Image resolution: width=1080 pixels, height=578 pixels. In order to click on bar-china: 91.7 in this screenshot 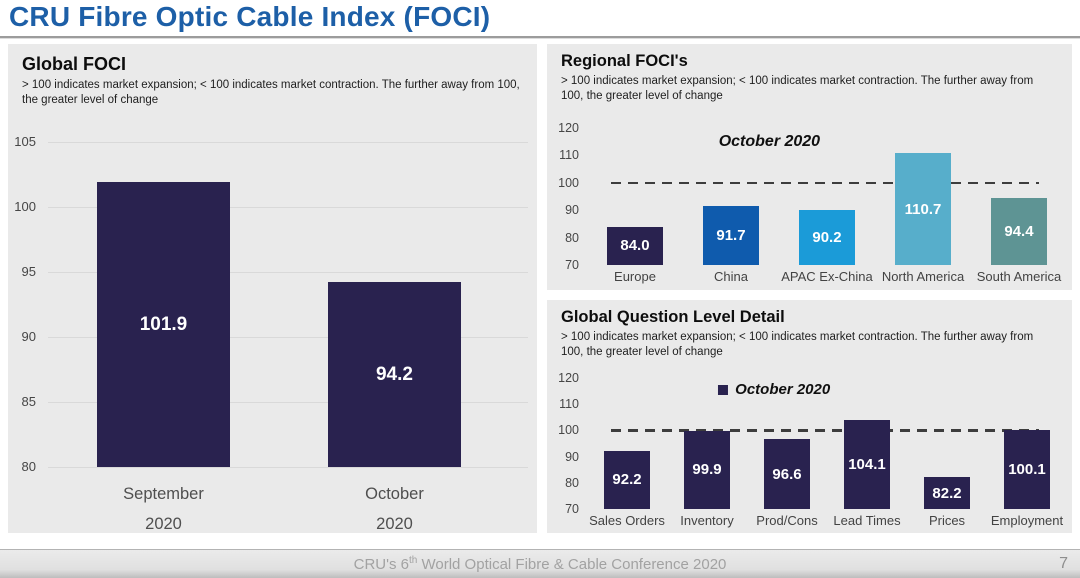, I will do `click(731, 235)`.